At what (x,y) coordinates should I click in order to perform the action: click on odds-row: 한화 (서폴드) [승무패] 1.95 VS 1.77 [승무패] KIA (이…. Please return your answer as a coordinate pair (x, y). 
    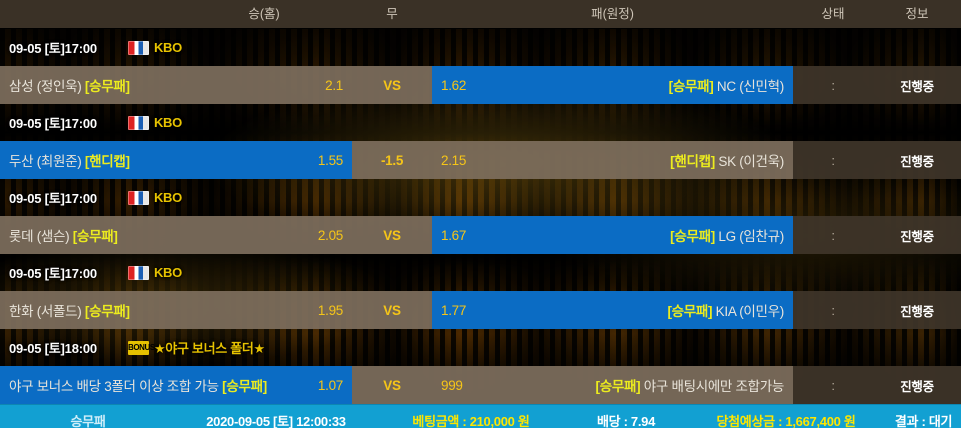
    Looking at the image, I should click on (480, 310).